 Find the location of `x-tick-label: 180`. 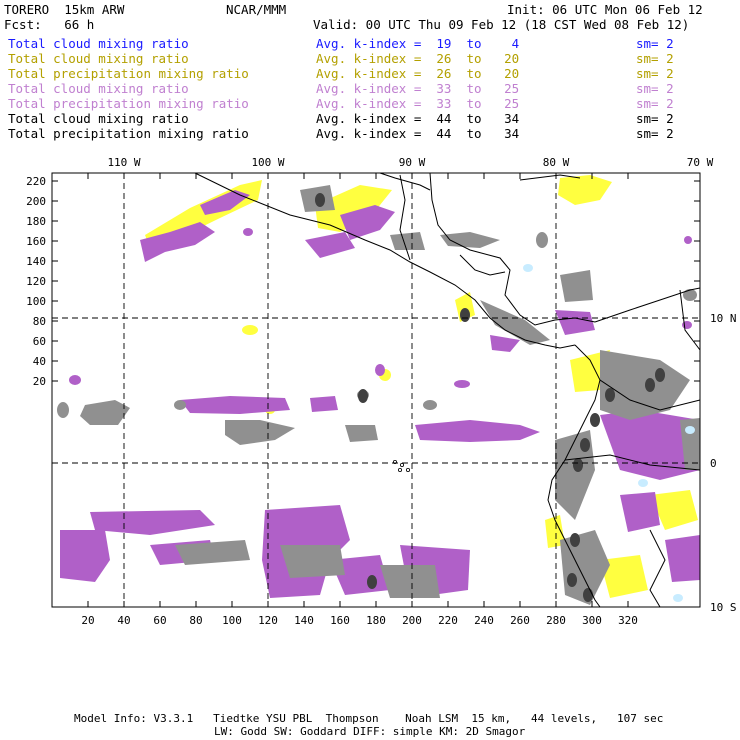

x-tick-label: 180 is located at coordinates (376, 620).